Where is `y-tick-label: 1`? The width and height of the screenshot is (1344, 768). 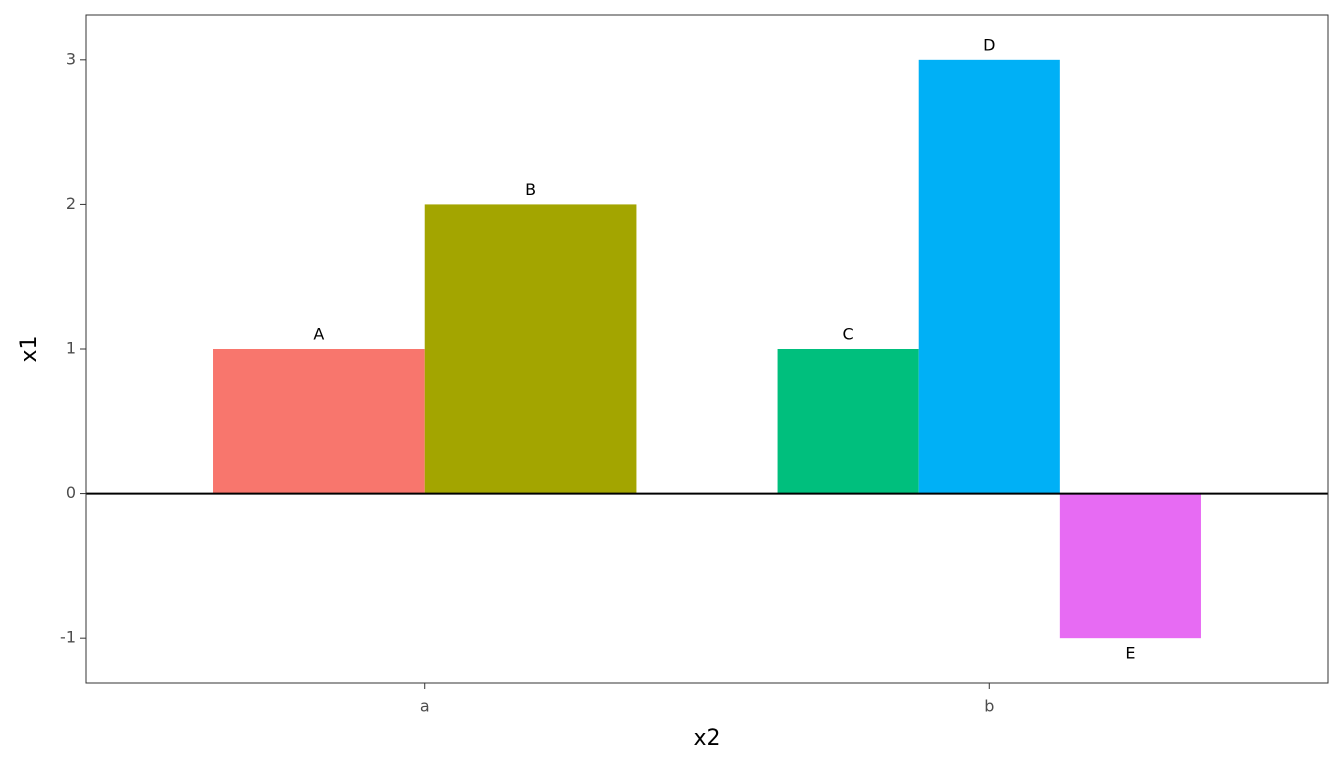 y-tick-label: 1 is located at coordinates (71, 348).